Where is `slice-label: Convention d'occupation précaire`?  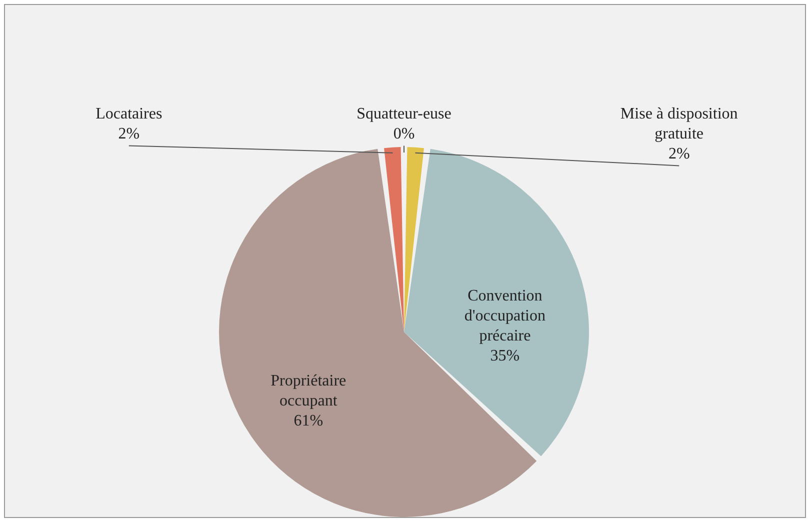
slice-label: Convention d'occupation précaire is located at coordinates (505, 316).